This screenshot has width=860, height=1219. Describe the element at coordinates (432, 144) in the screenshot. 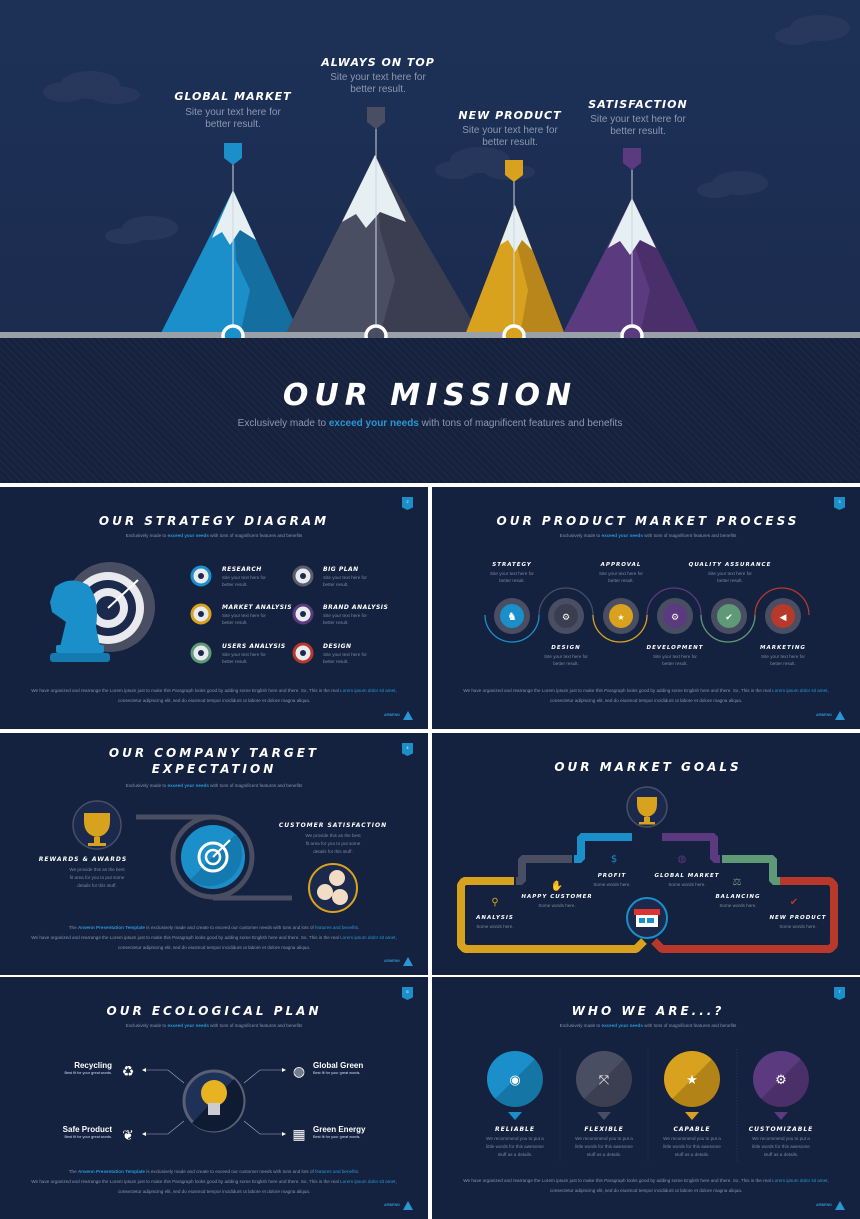

I see `flag-markers` at that location.